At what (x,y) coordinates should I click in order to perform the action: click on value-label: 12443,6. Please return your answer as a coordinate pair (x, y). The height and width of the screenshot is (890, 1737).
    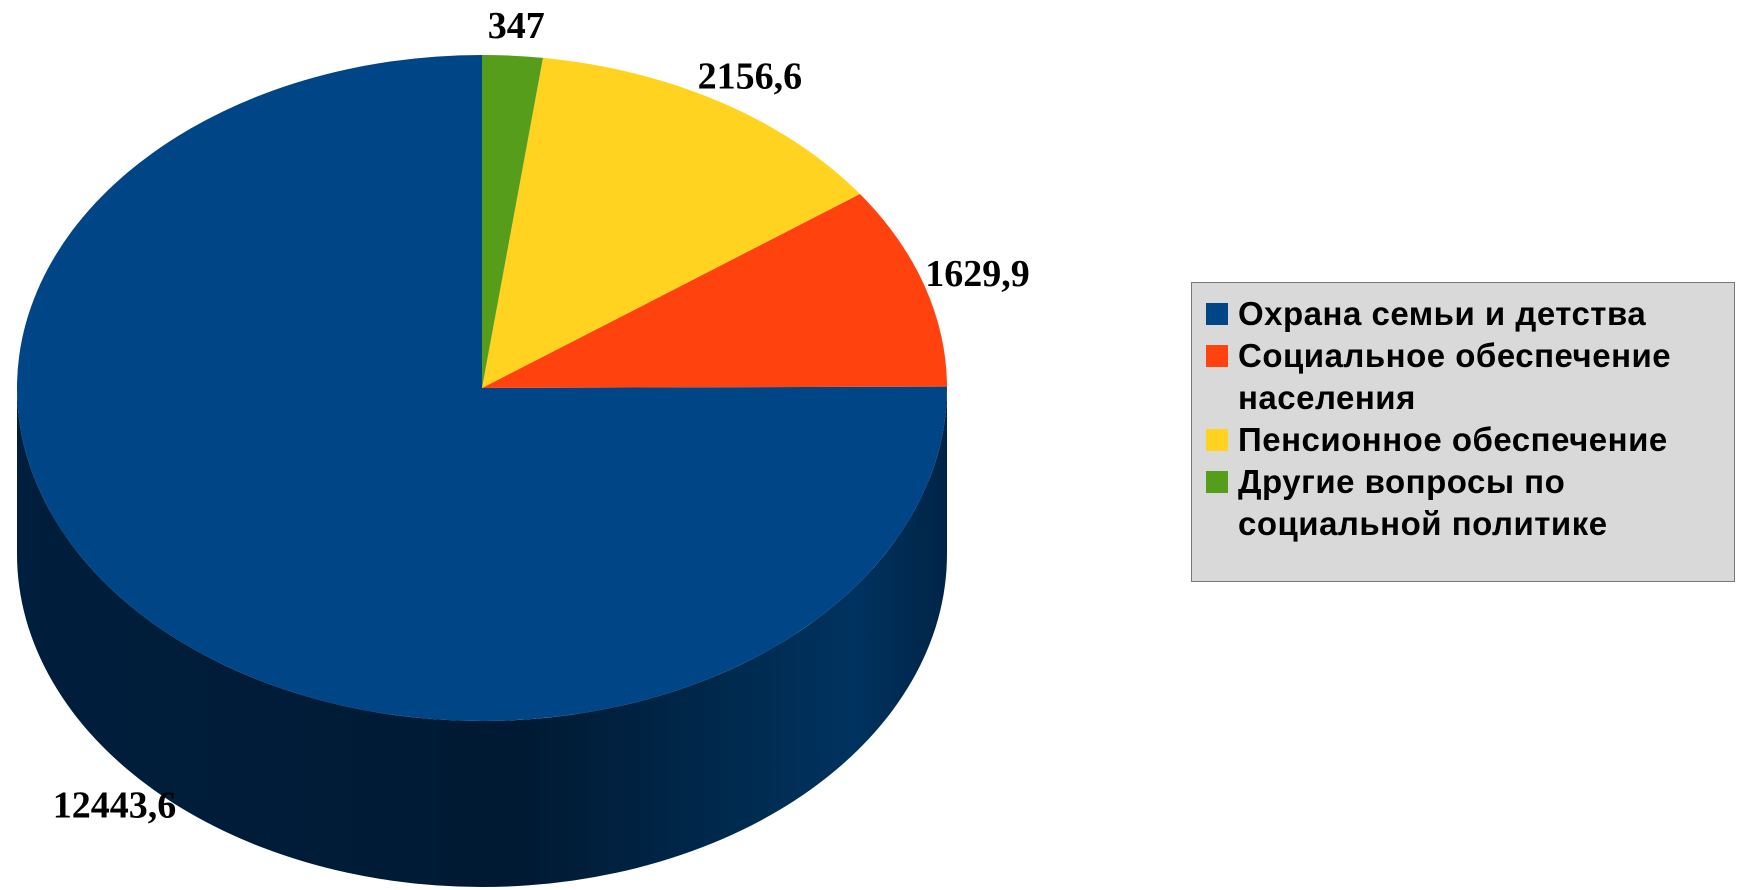
    Looking at the image, I should click on (115, 806).